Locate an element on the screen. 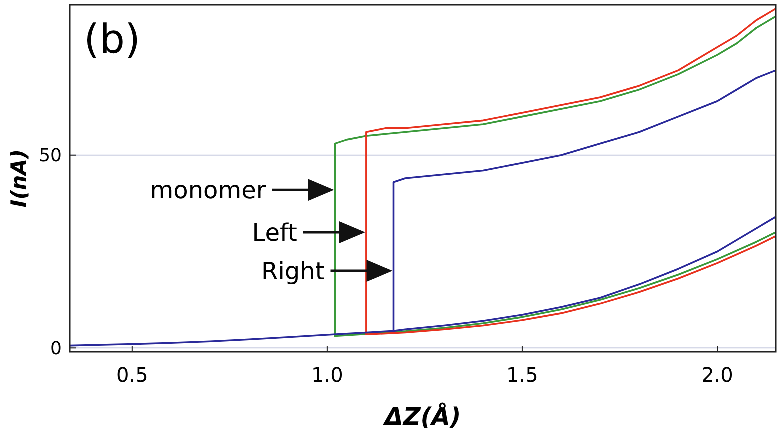  x-tick-label: 0.5 is located at coordinates (132, 375).